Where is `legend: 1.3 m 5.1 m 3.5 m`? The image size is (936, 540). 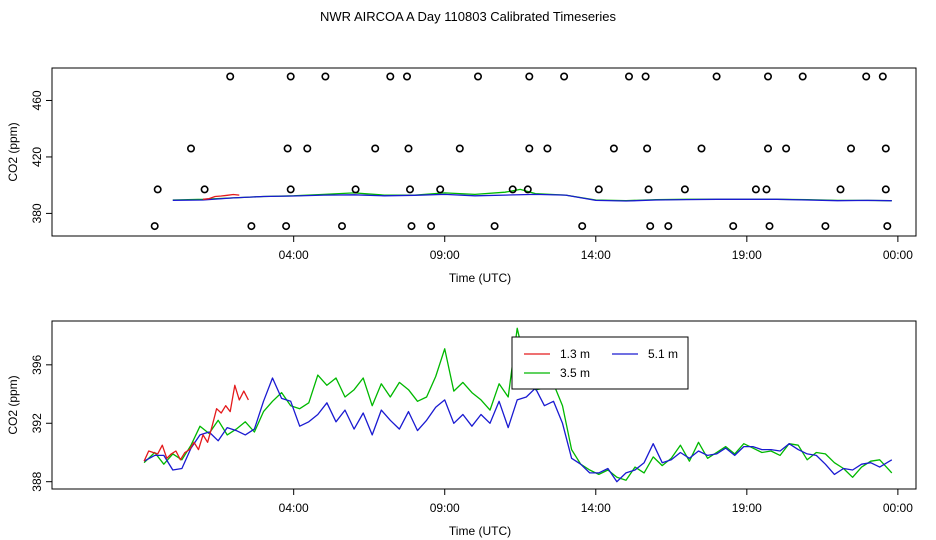
legend: 1.3 m 5.1 m 3.5 m is located at coordinates (600, 363).